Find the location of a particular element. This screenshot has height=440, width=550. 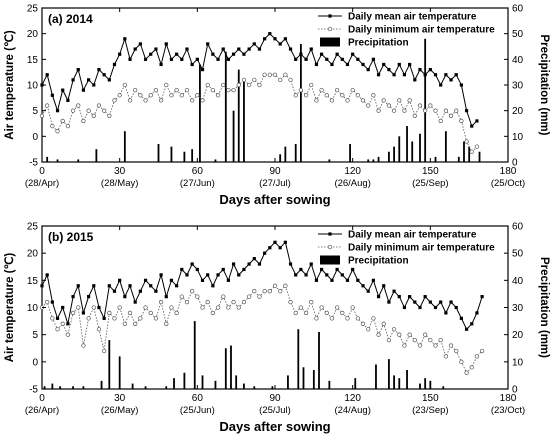

x-date-label: (24/Aug) is located at coordinates (352, 410).